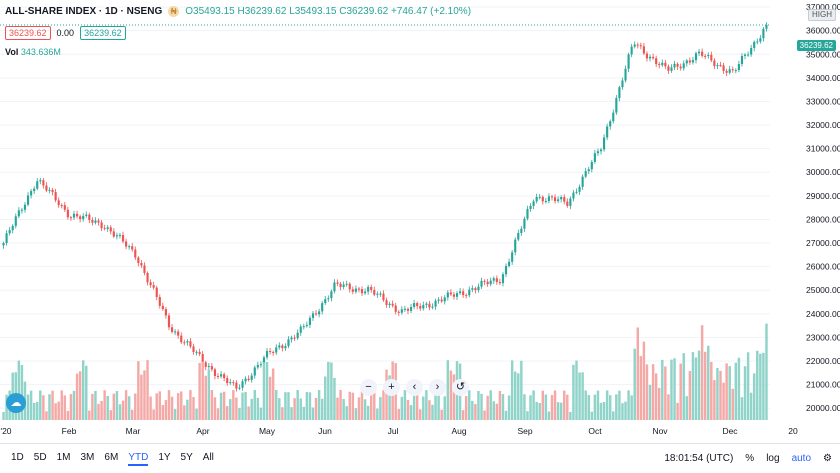 The image size is (840, 473). What do you see at coordinates (103, 33) in the screenshot?
I see `ask-box: 36239.62` at bounding box center [103, 33].